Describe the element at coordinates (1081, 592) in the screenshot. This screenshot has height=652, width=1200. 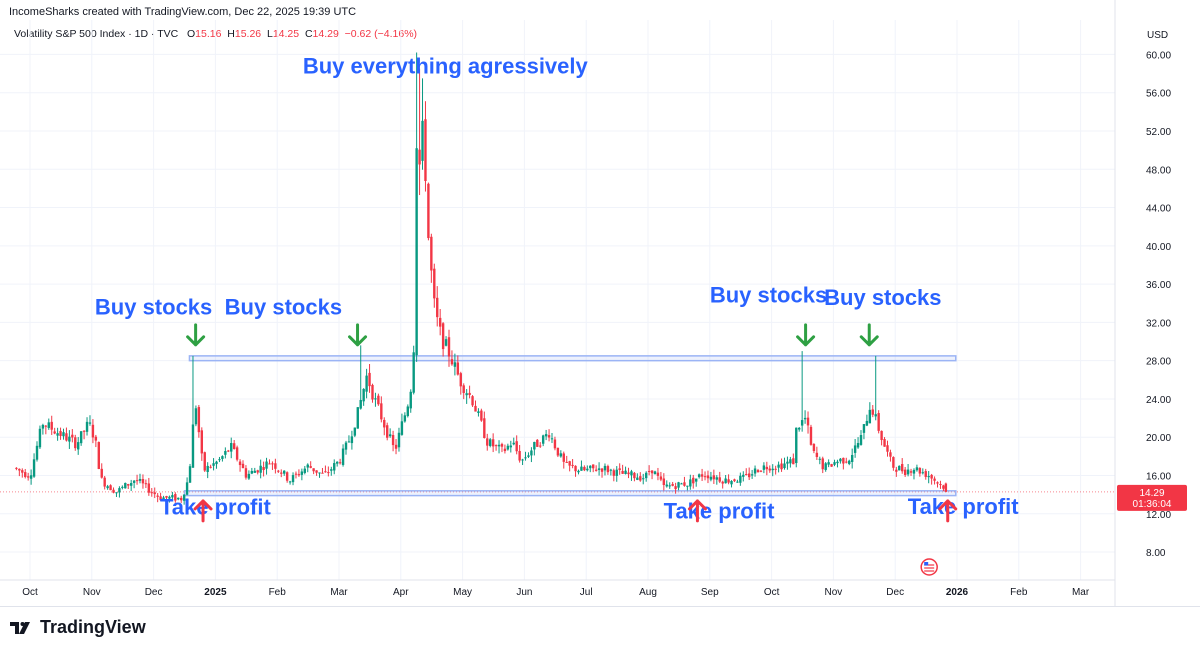
I see `x-tick-label: Mar` at that location.